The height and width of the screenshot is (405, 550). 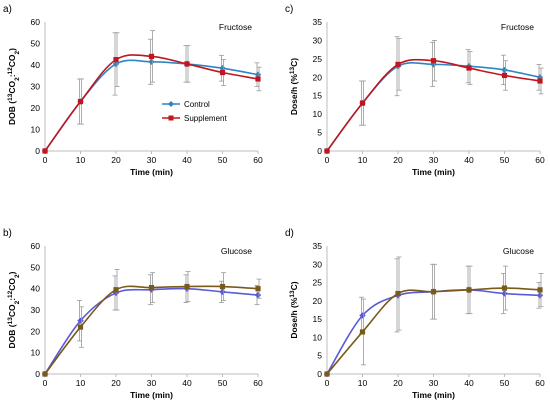 What do you see at coordinates (318, 96) in the screenshot?
I see `y-tick-label: 15` at bounding box center [318, 96].